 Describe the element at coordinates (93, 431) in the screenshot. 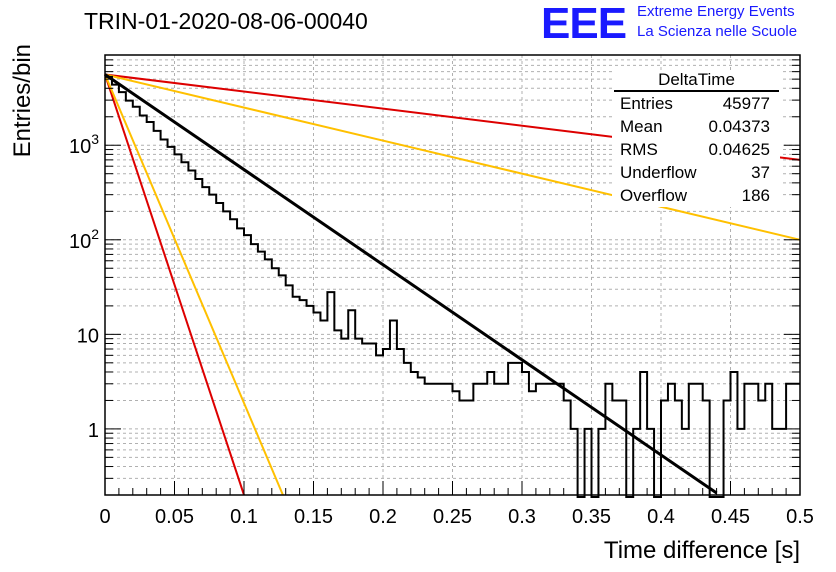

I see `y-tick-label: 1` at that location.